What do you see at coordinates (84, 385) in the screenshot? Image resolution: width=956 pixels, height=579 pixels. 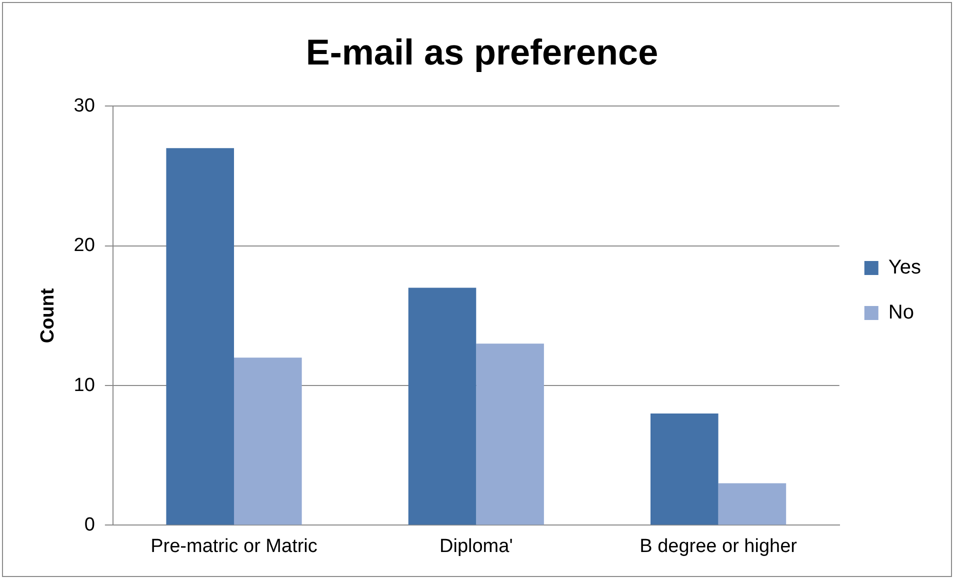 I see `y-tick-label: 10` at bounding box center [84, 385].